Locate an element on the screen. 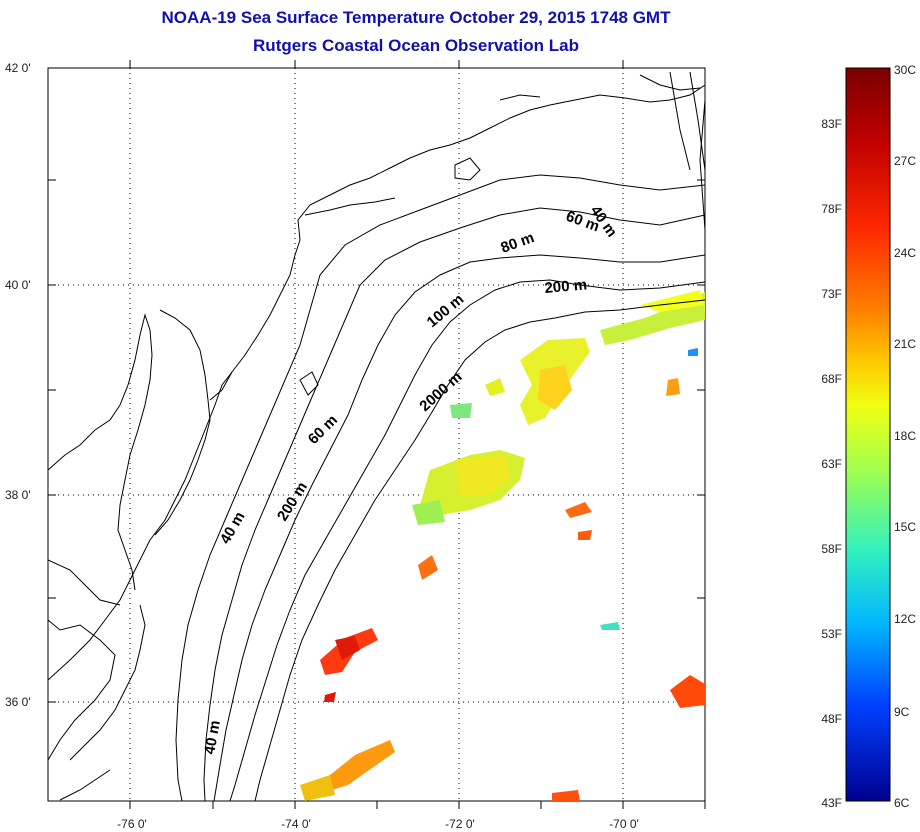  cb-f-label: 53F is located at coordinates (831, 634).